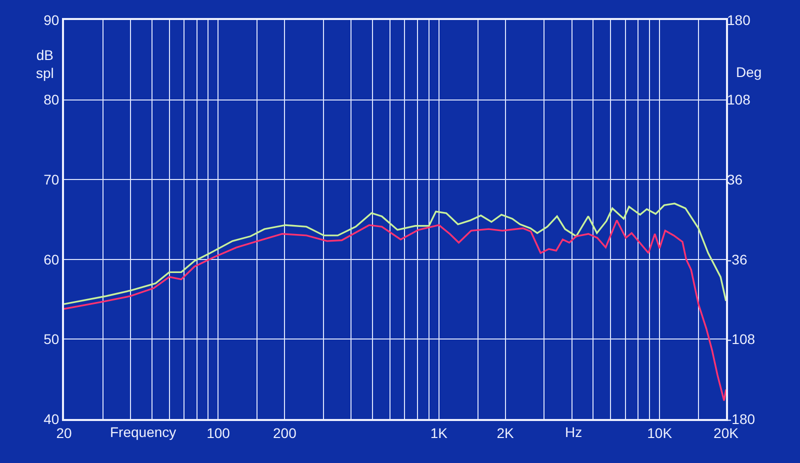  I want to click on y-tick-label: 50, so click(52, 339).